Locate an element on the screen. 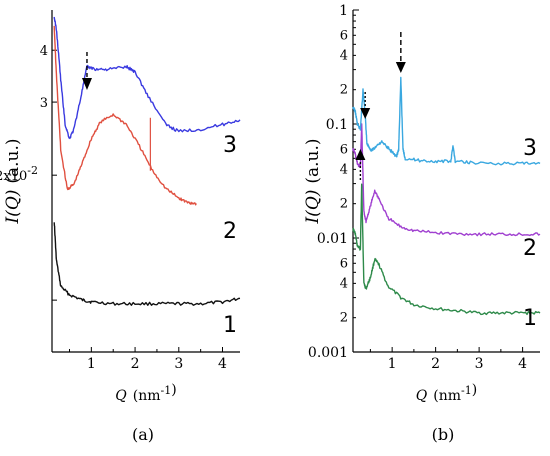 The width and height of the screenshot is (550, 456). y-tick-label: 0.1 is located at coordinates (337, 125).